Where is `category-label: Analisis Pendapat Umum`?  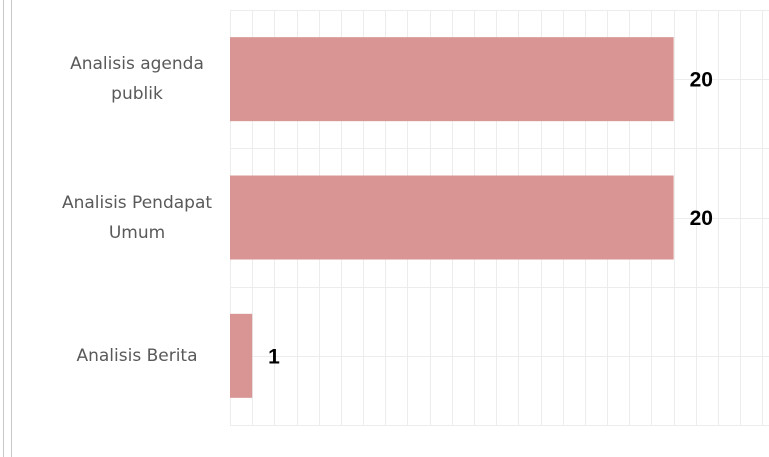 category-label: Analisis Pendapat Umum is located at coordinates (137, 217).